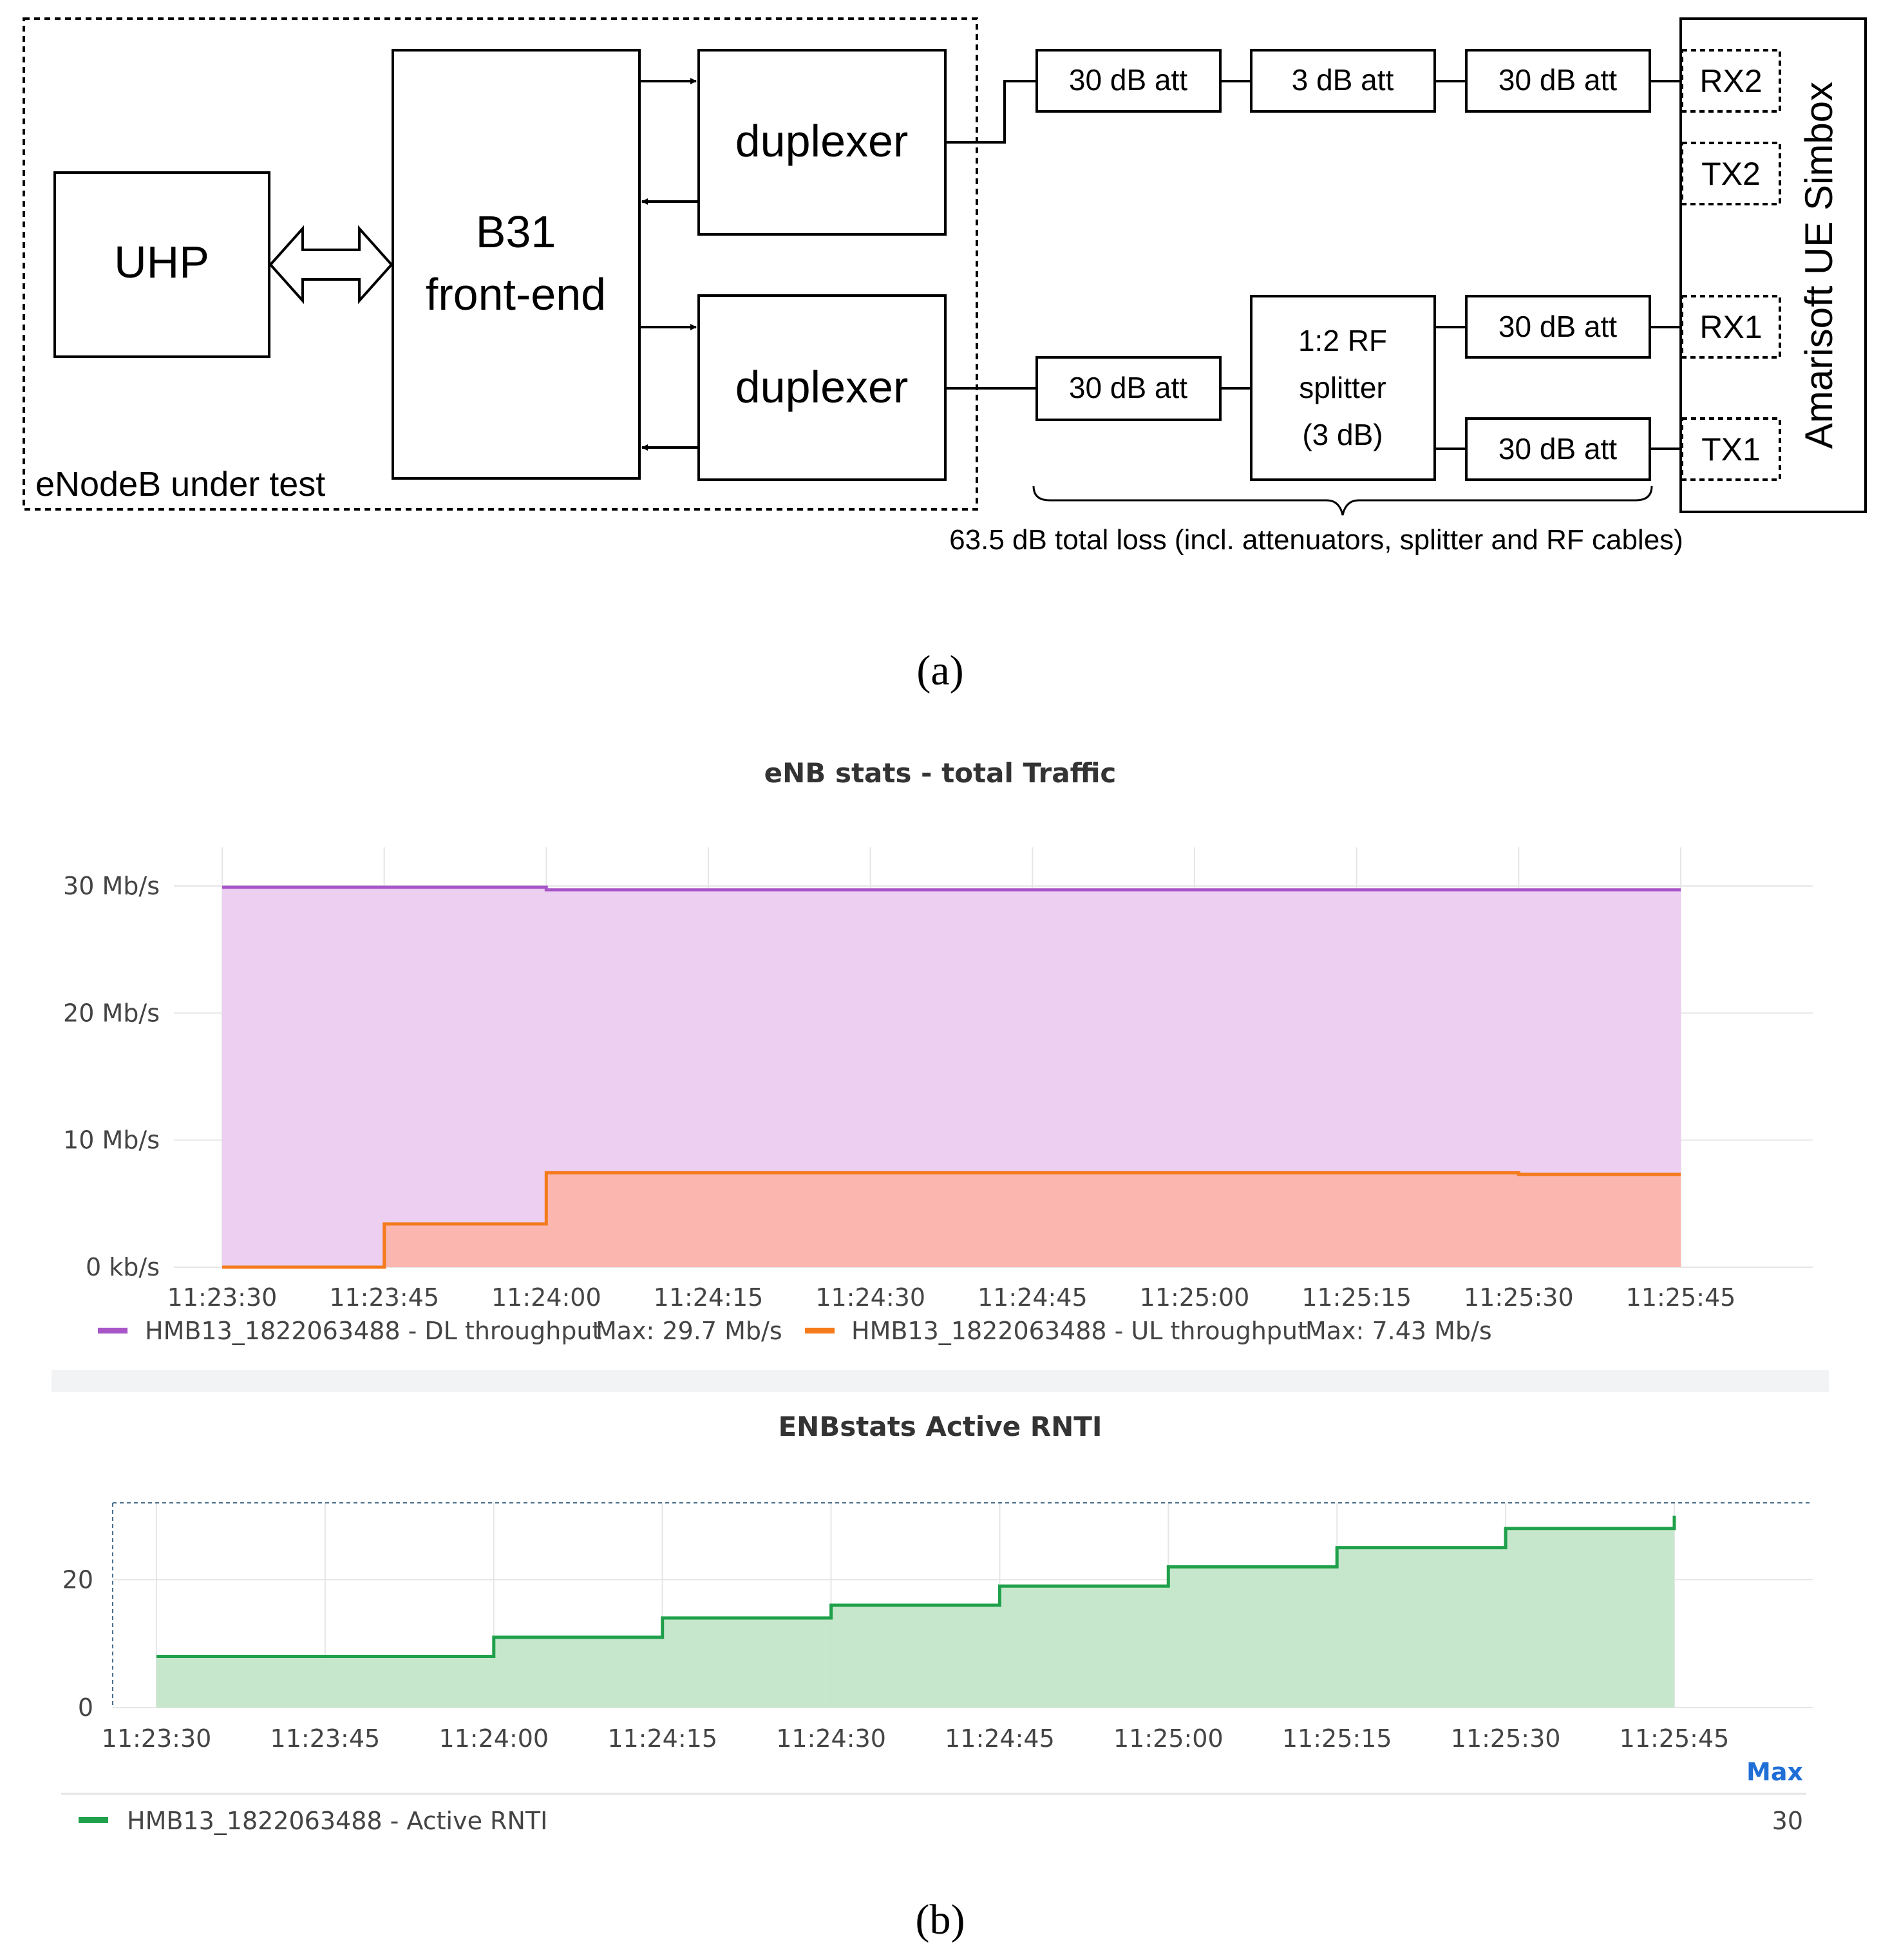 Image resolution: width=1881 pixels, height=1960 pixels. Describe the element at coordinates (77, 1643) in the screenshot. I see `y-axis-ticks: 20 0` at that location.